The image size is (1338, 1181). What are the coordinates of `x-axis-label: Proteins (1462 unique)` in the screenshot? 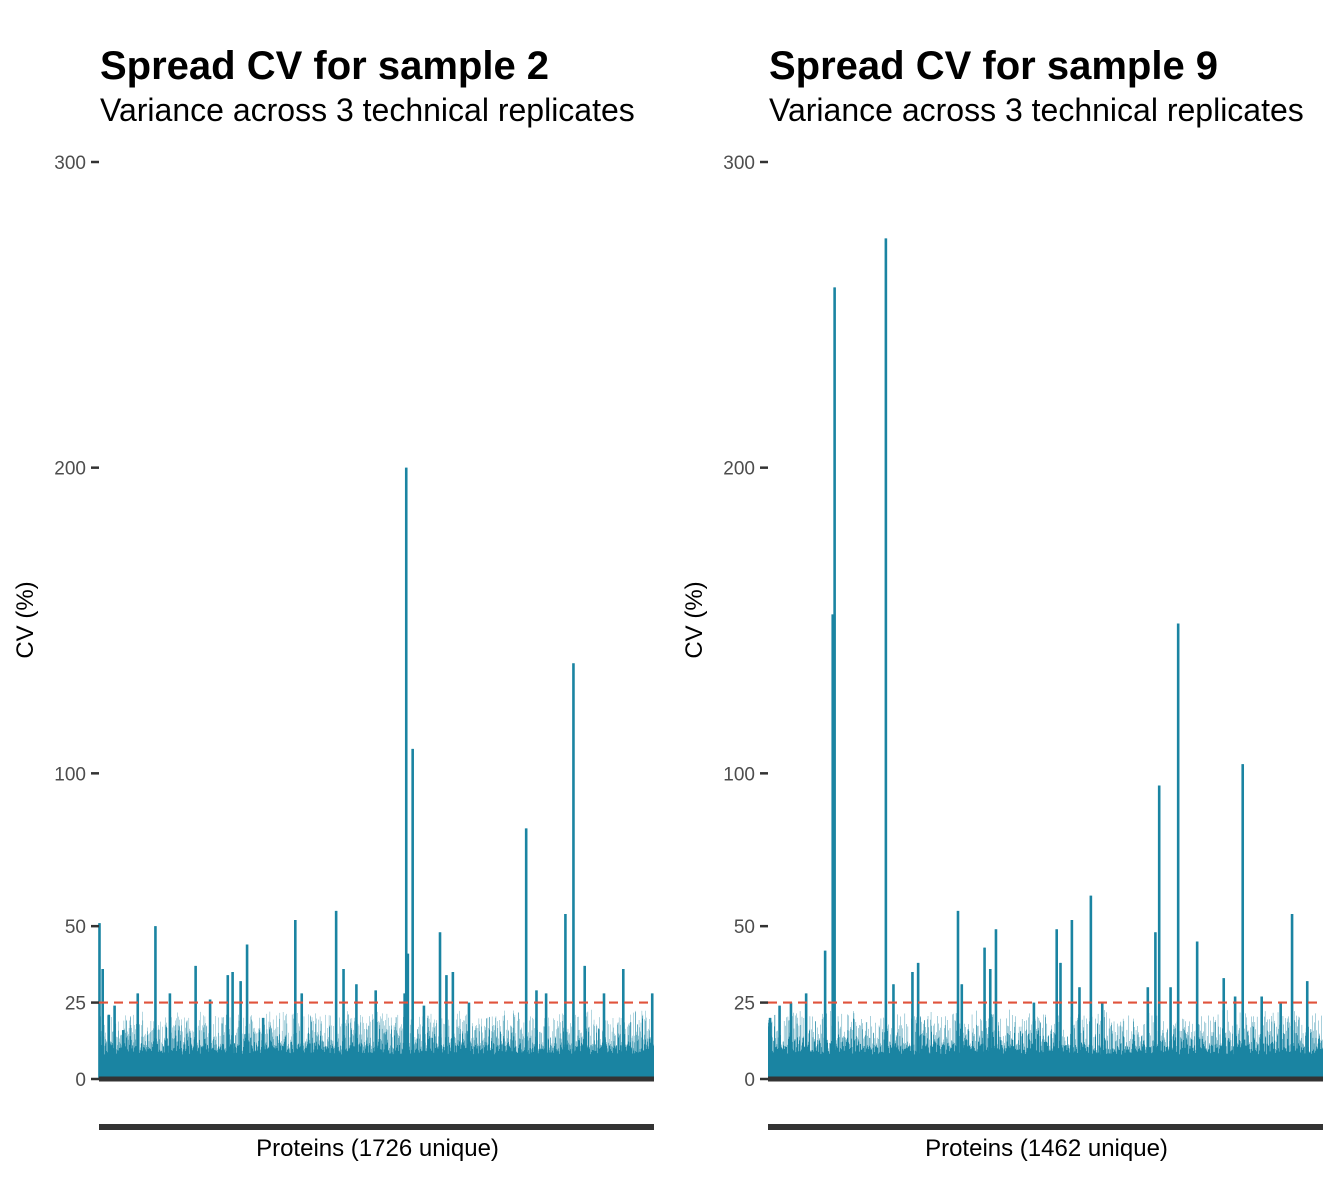 It's located at (1046, 1148).